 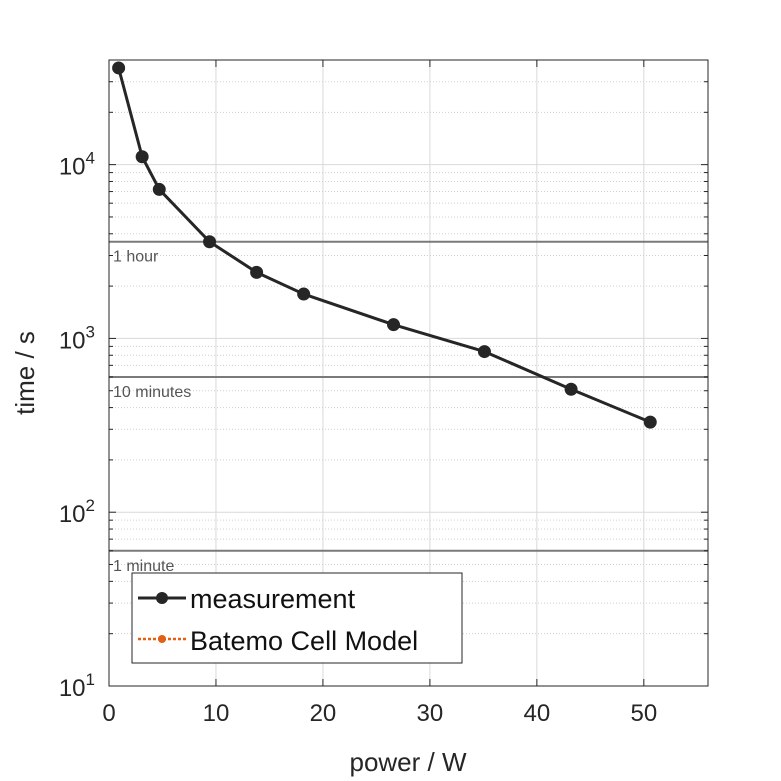 What do you see at coordinates (407, 762) in the screenshot?
I see `x-axis-label: power / W` at bounding box center [407, 762].